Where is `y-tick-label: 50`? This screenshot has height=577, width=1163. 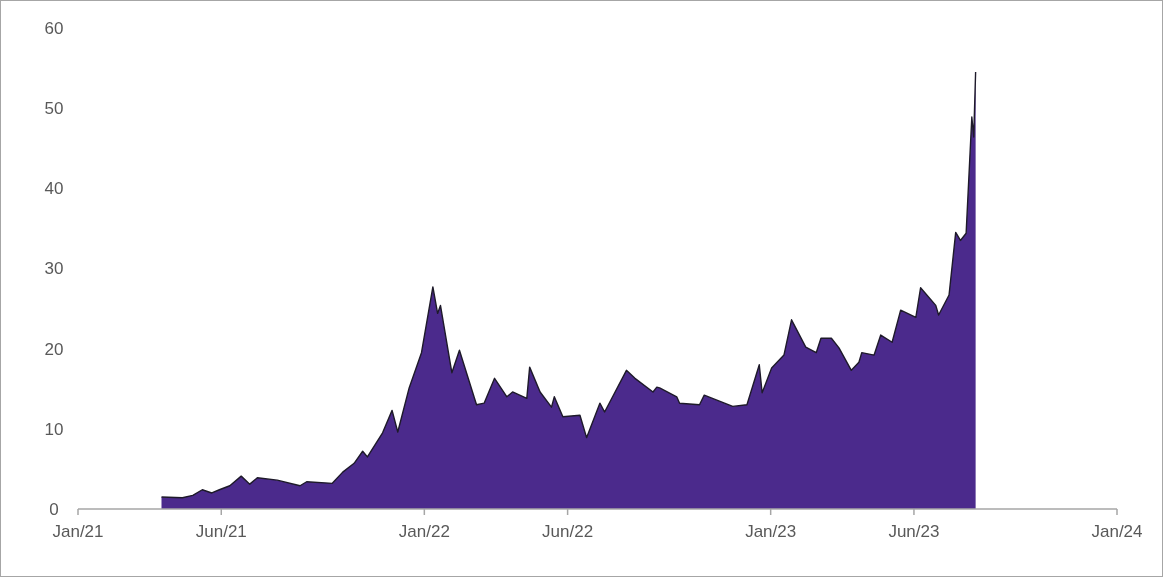
y-tick-label: 50 is located at coordinates (54, 109).